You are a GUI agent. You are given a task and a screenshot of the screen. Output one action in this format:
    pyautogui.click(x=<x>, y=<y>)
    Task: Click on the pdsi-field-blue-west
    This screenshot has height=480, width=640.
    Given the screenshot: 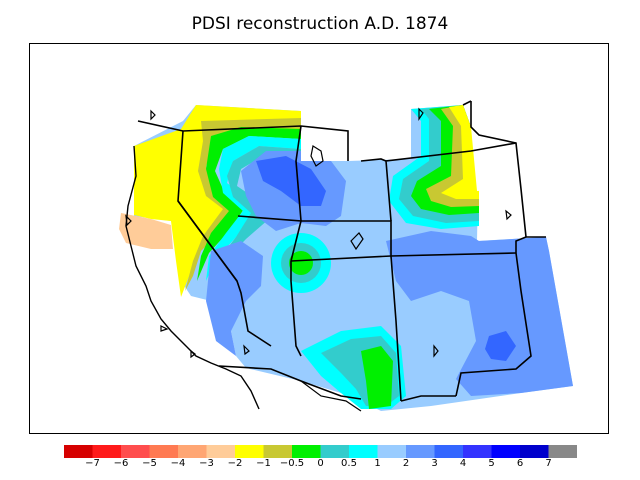 What is the action you would take?
    pyautogui.click(x=234, y=298)
    